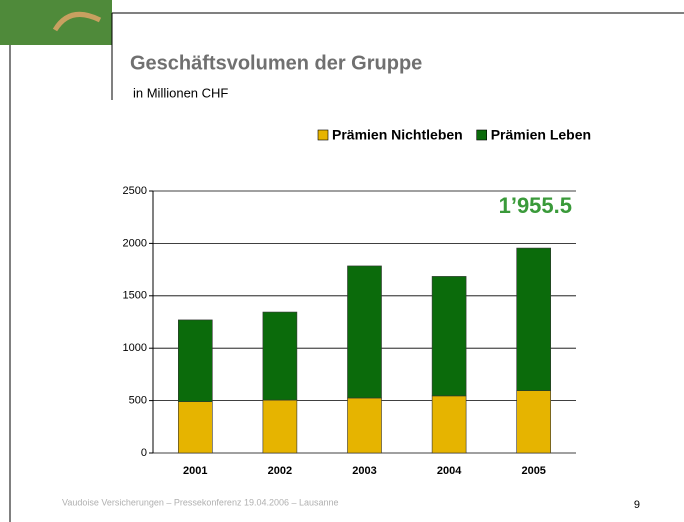 This screenshot has width=684, height=522. What do you see at coordinates (135, 191) in the screenshot?
I see `y-tick-label: 2500` at bounding box center [135, 191].